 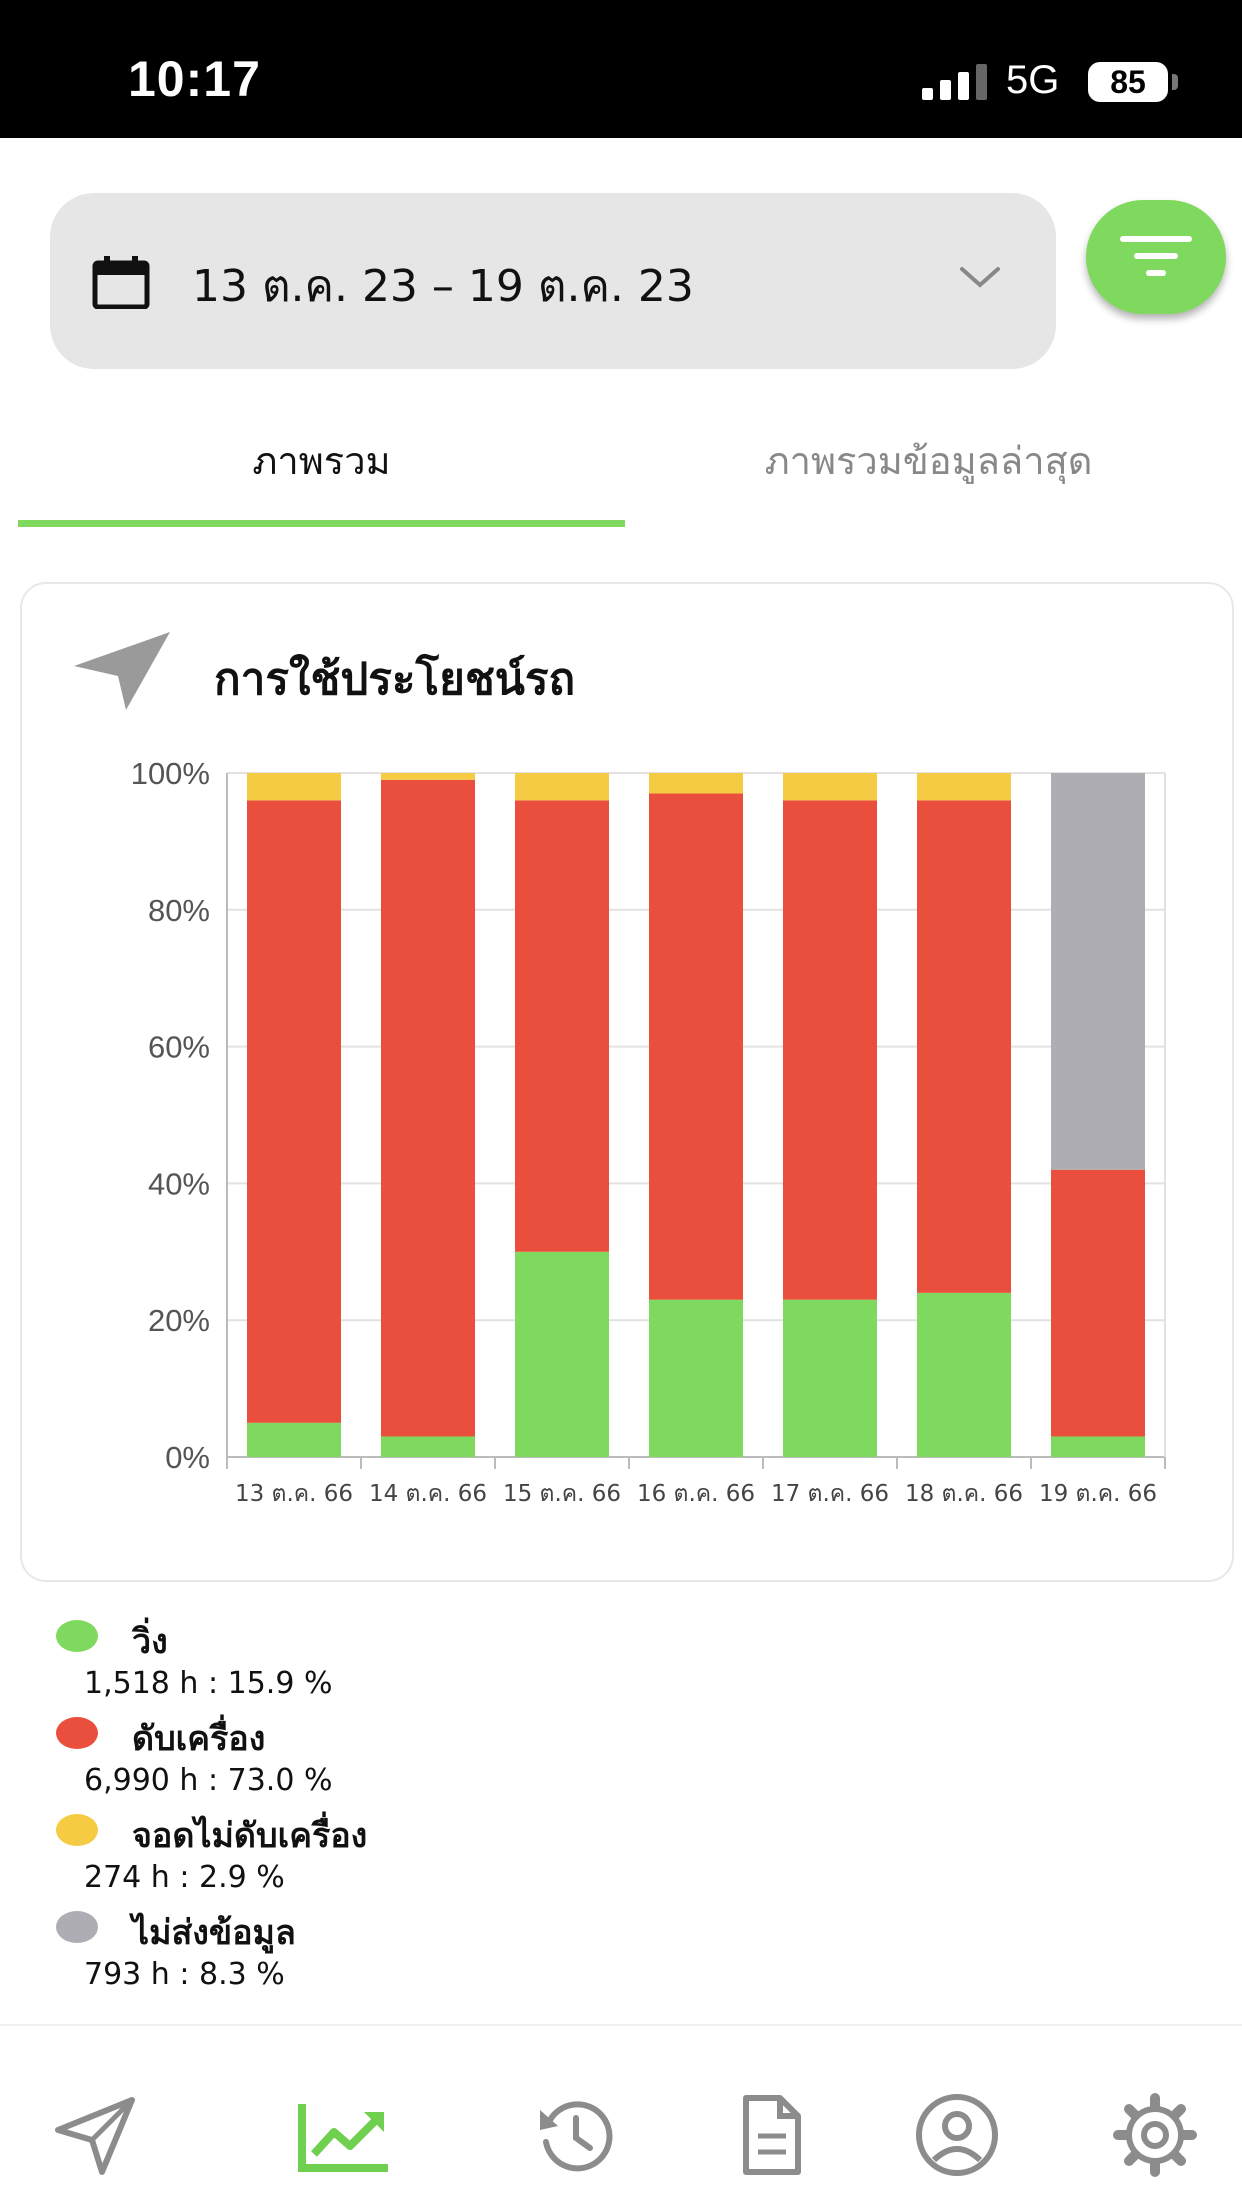 I want to click on legend-item-engine-off: ดับเครื่อง 6,990 h : 73.0 %, so click(x=456, y=1755).